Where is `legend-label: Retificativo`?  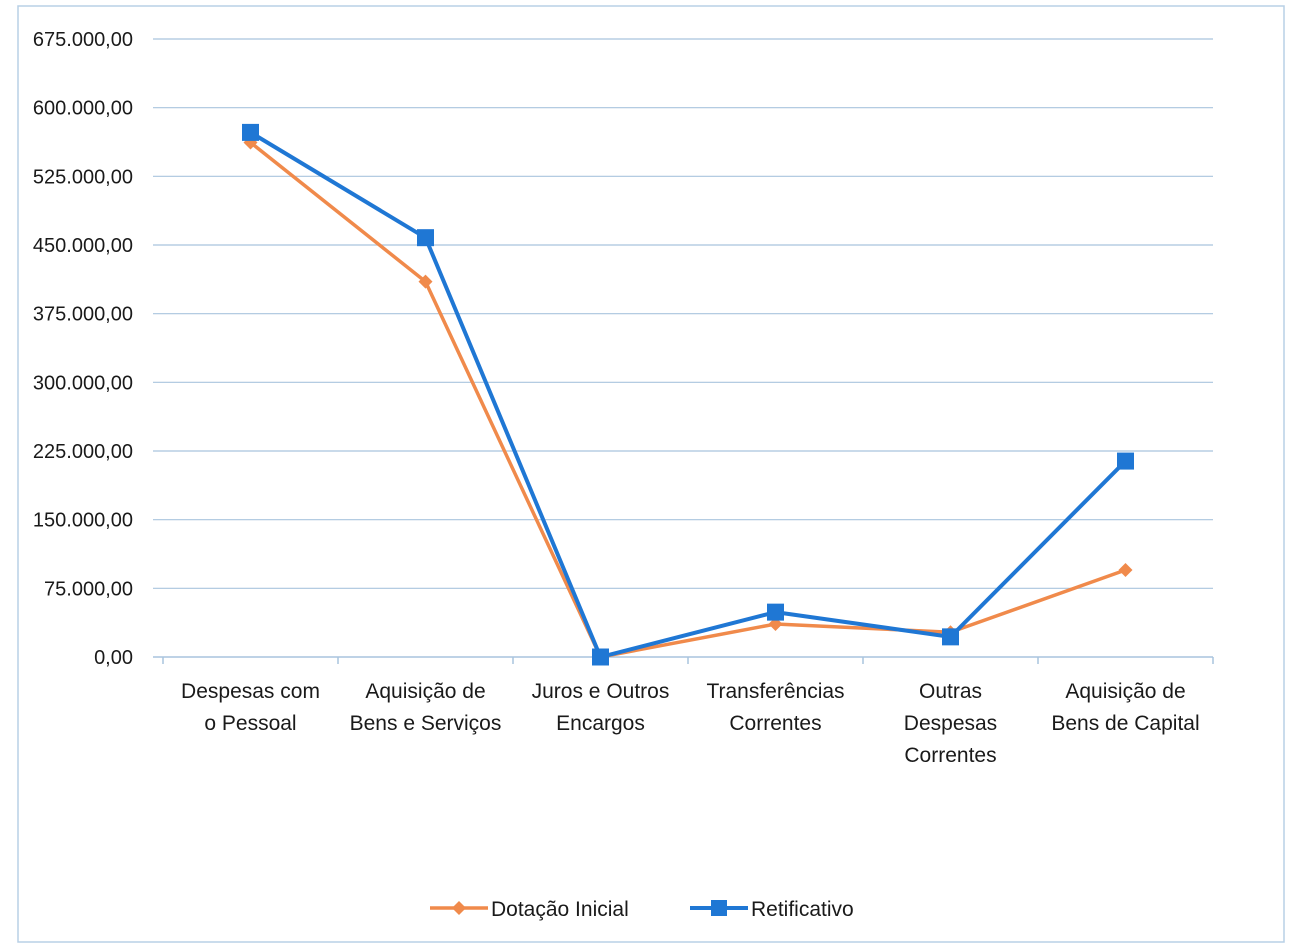 legend-label: Retificativo is located at coordinates (802, 909).